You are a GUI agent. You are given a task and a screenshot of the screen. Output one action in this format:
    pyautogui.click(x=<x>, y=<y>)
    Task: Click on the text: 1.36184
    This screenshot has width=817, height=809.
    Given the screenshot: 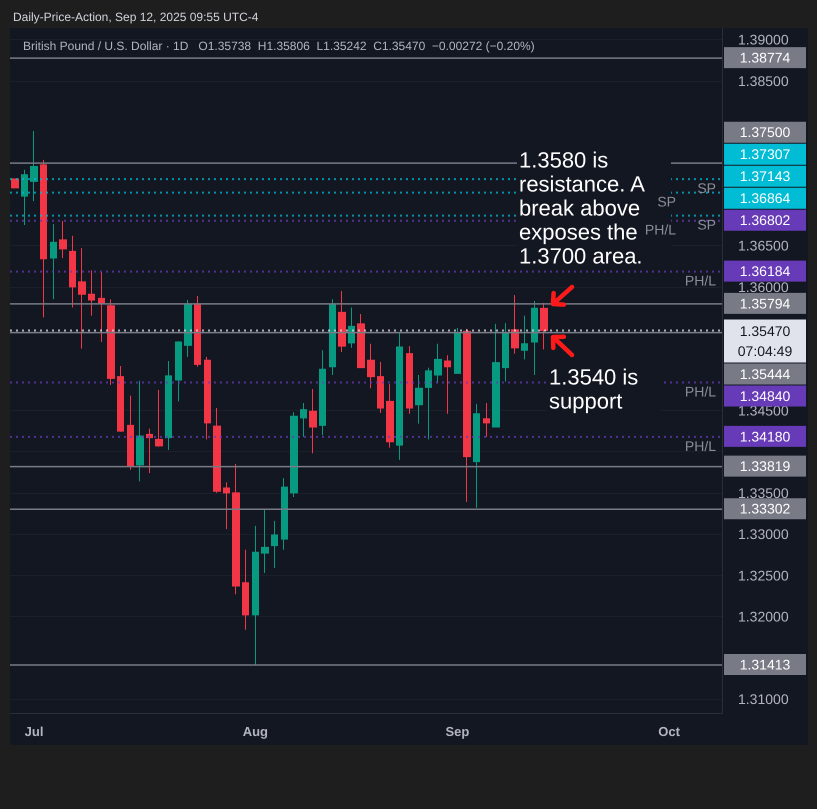 What is the action you would take?
    pyautogui.click(x=765, y=271)
    